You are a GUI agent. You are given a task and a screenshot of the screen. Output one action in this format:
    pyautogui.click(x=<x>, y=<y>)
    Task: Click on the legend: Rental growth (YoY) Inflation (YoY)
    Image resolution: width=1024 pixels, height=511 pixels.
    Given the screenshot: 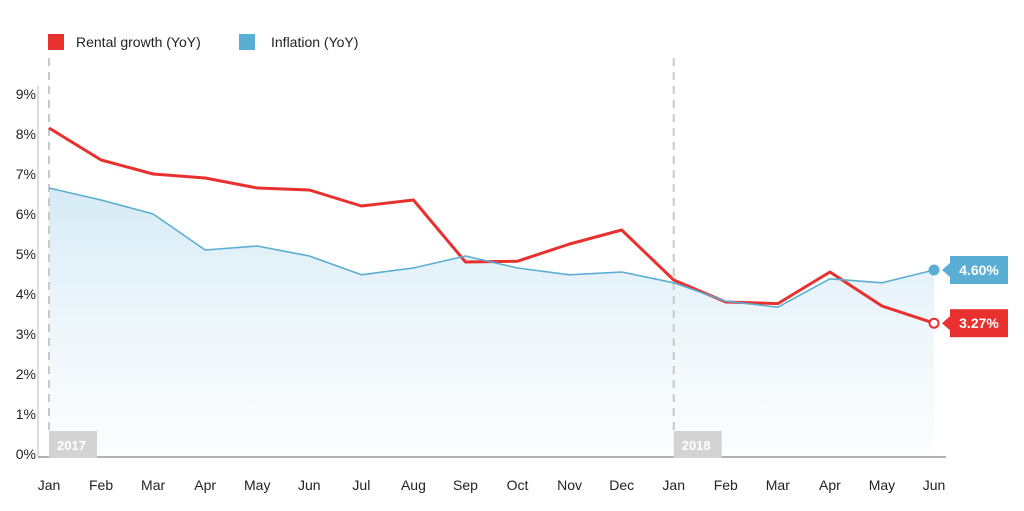 What is the action you would take?
    pyautogui.click(x=203, y=42)
    